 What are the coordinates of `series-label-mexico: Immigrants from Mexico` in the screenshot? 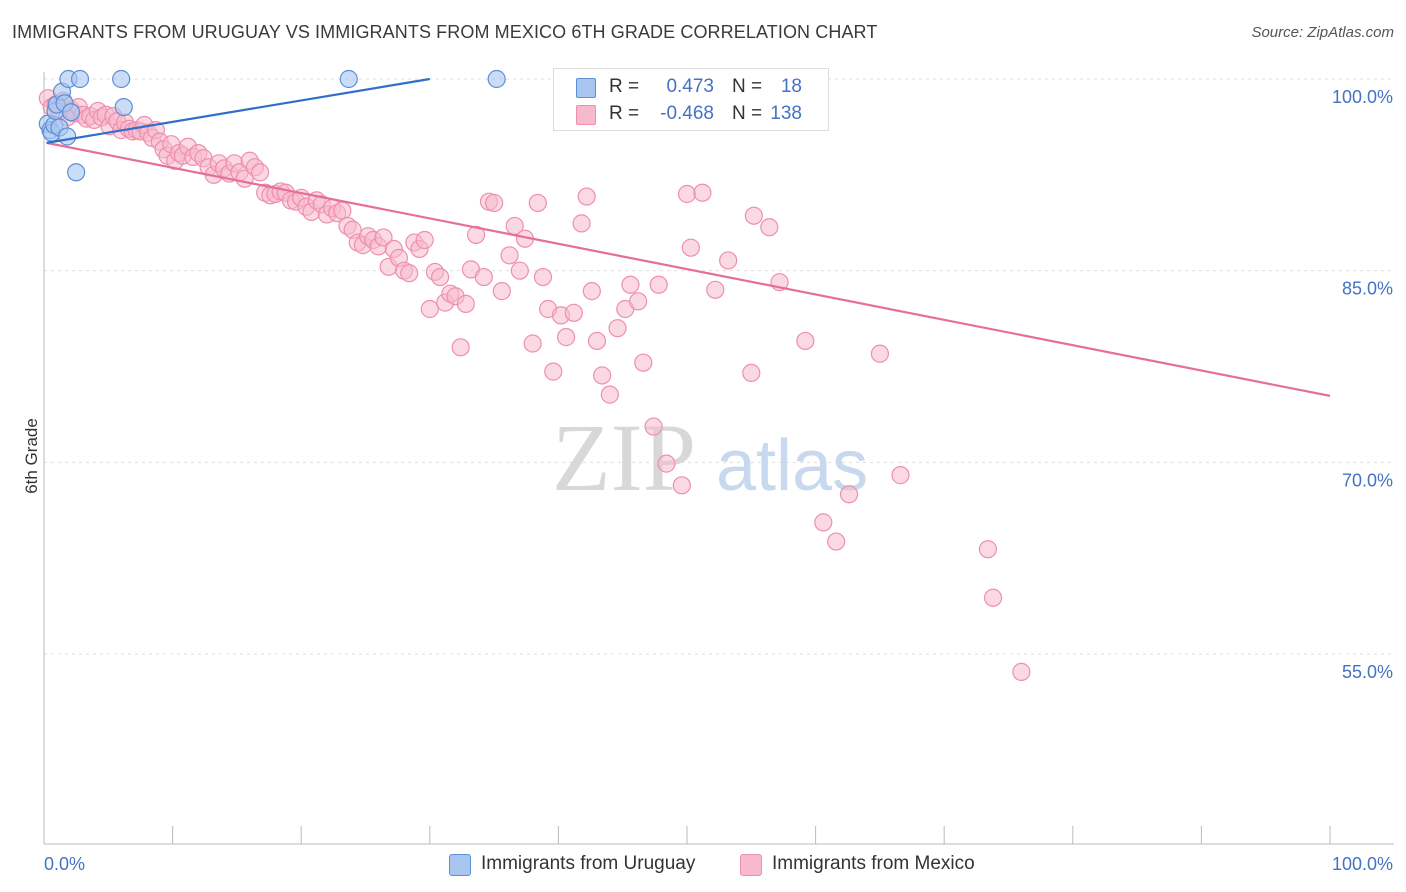 It's located at (873, 863).